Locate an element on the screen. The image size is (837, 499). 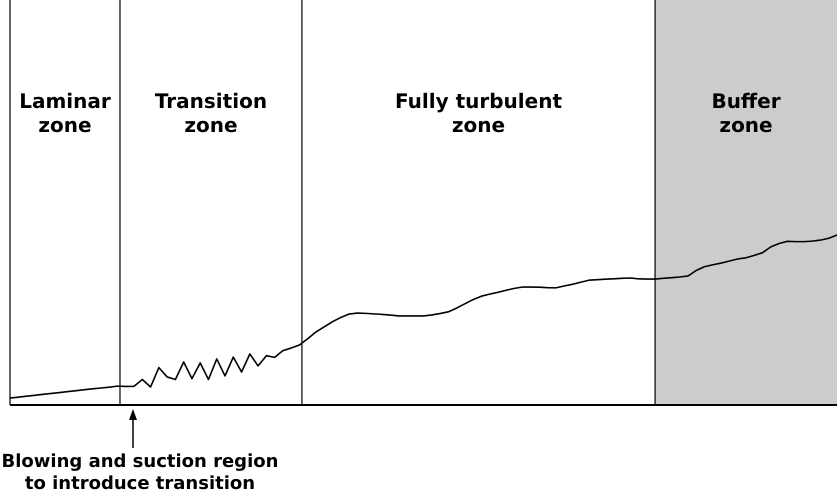
text: Fully turbulent zone is located at coordinates (478, 113).